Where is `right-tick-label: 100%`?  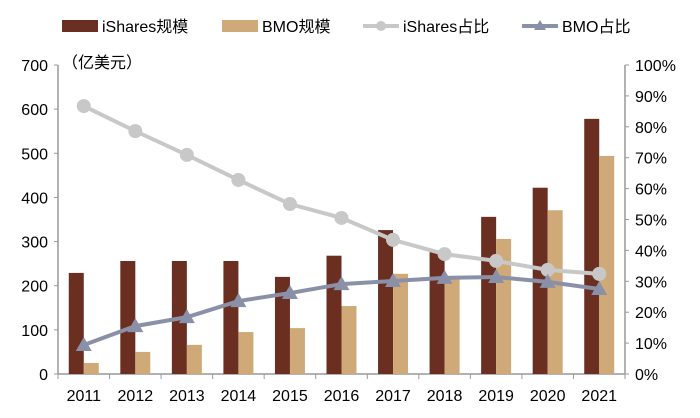
right-tick-label: 100% is located at coordinates (655, 66).